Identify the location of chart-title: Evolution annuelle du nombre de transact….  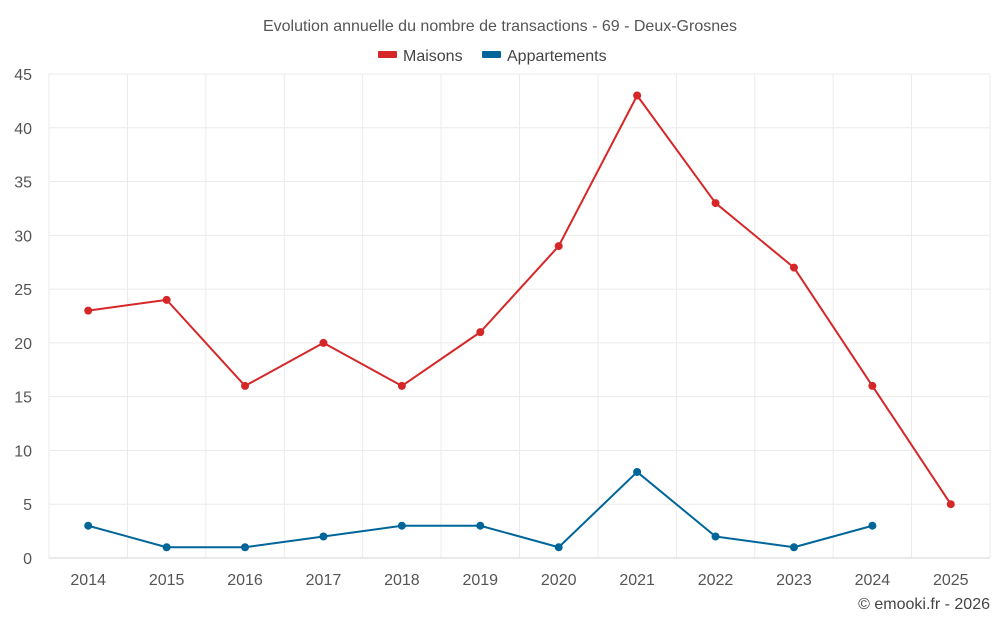
(500, 26).